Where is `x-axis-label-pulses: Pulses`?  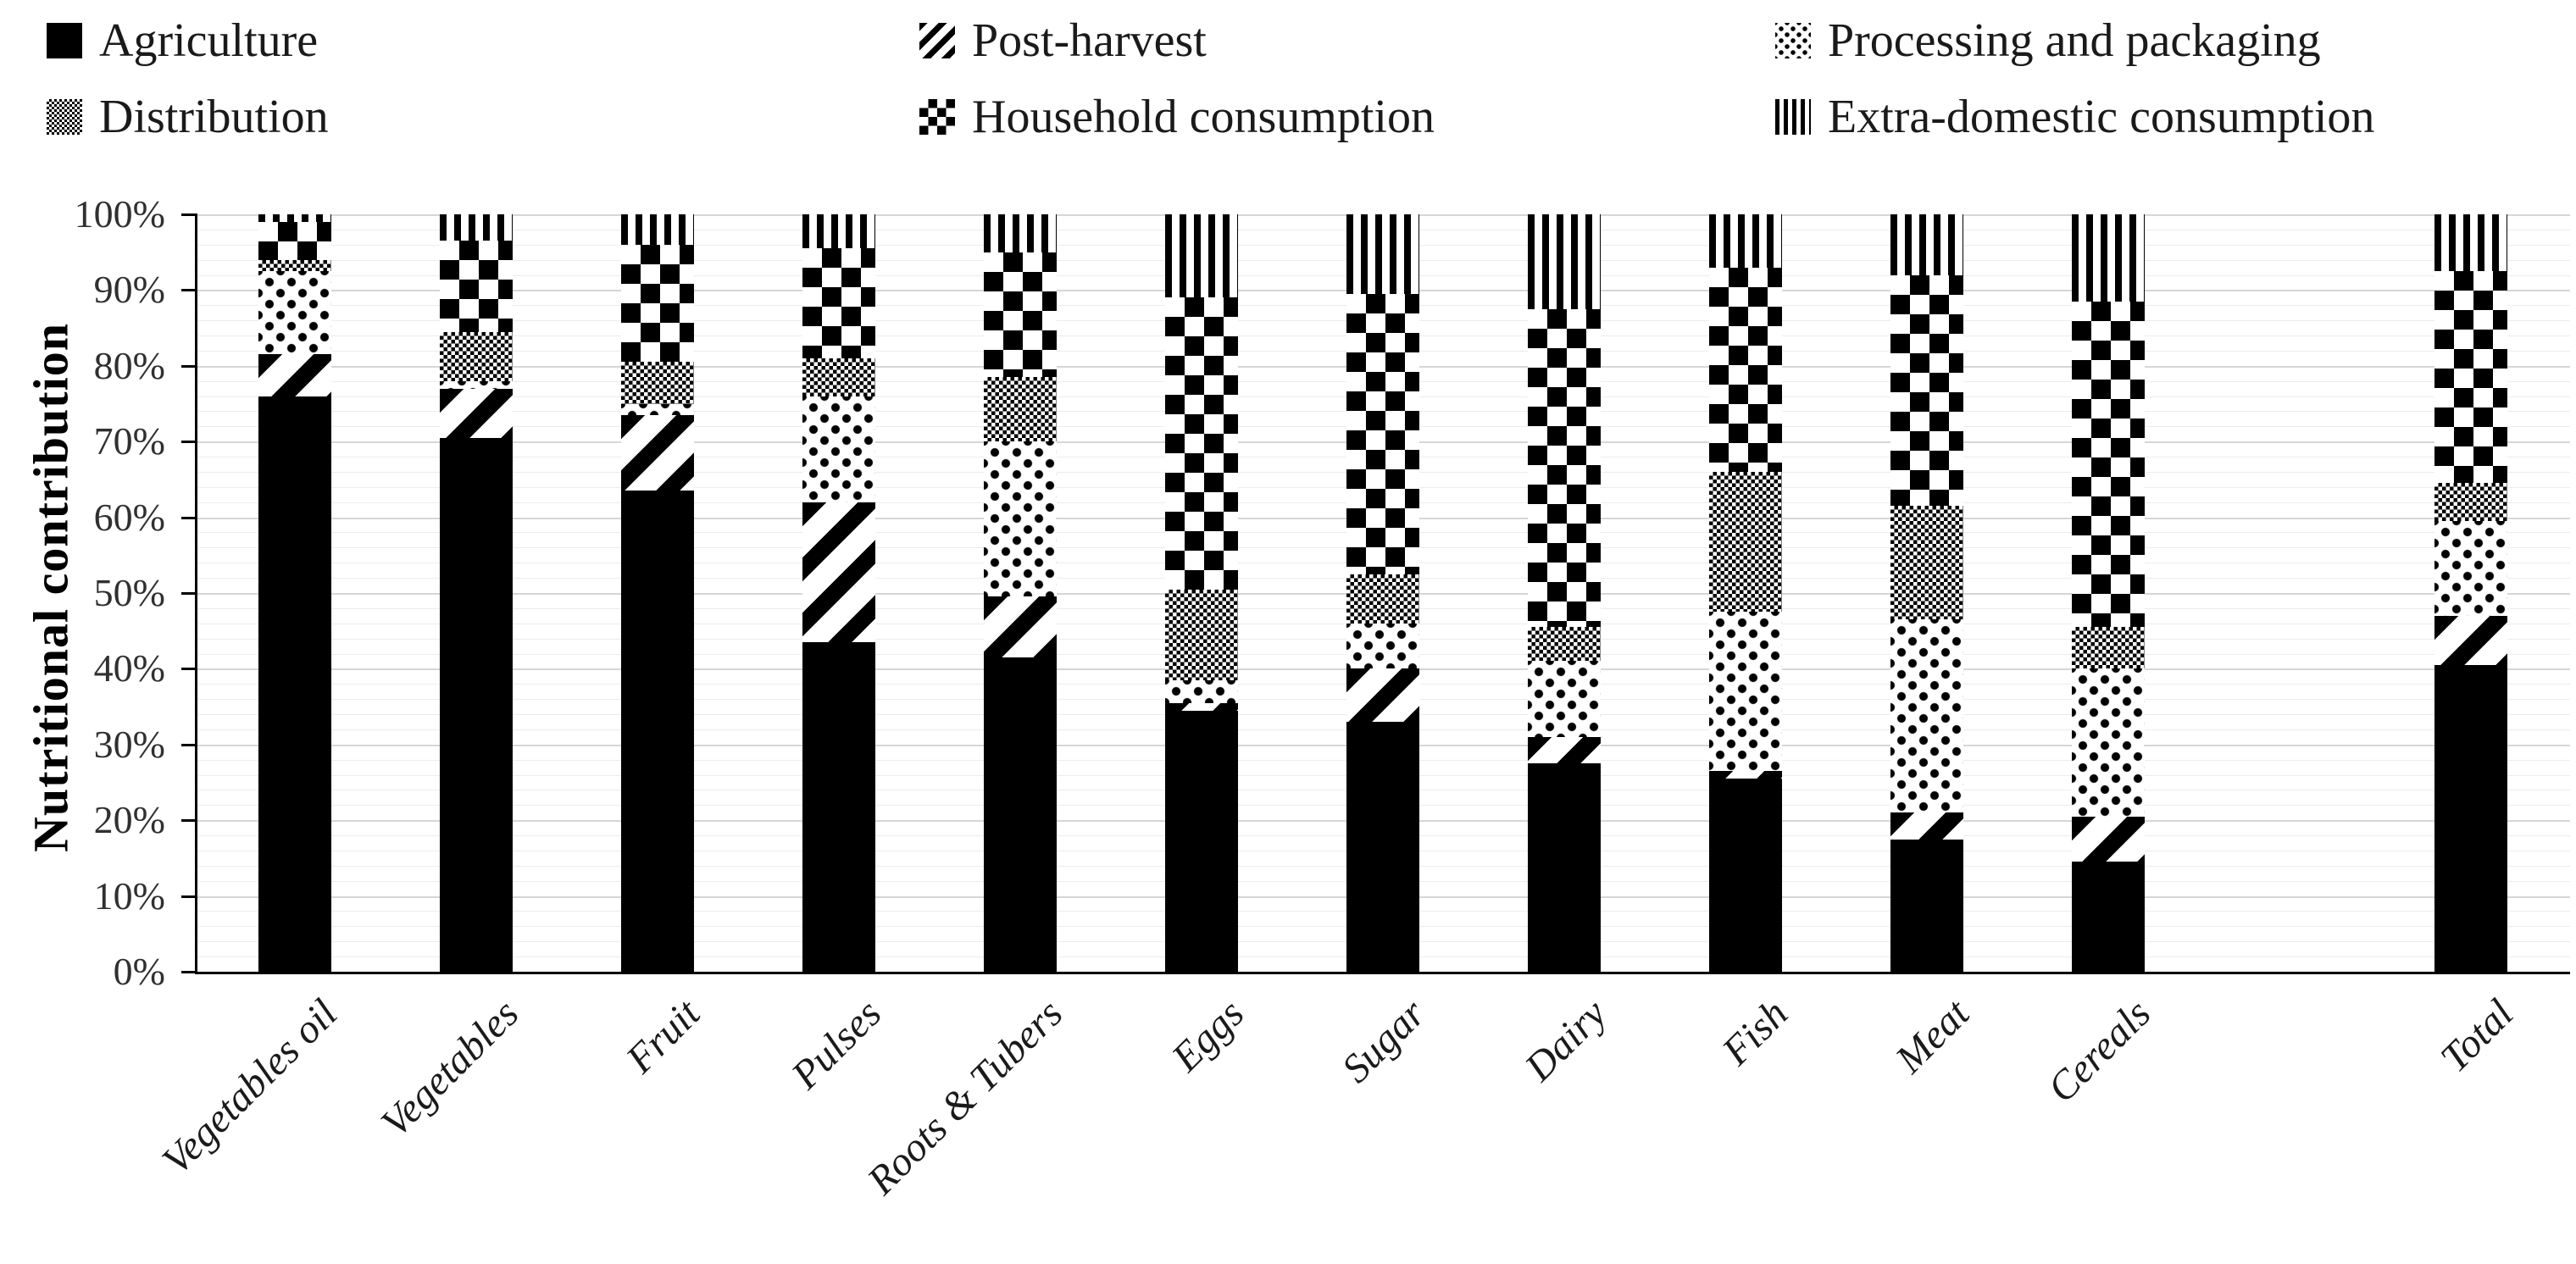
x-axis-label-pulses: Pulses is located at coordinates (837, 1044).